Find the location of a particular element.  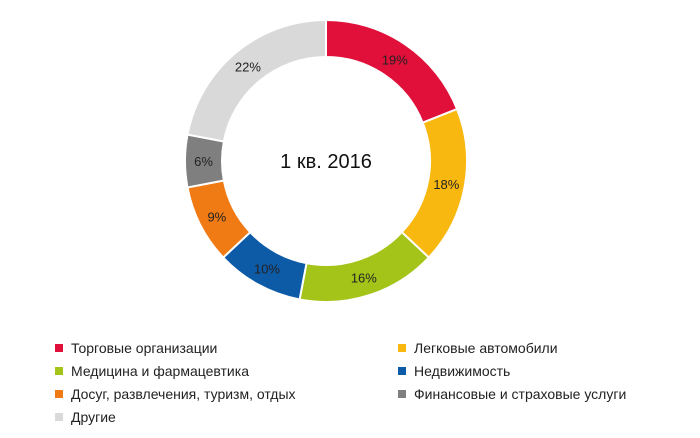

slice-value-label: 18% is located at coordinates (446, 184).